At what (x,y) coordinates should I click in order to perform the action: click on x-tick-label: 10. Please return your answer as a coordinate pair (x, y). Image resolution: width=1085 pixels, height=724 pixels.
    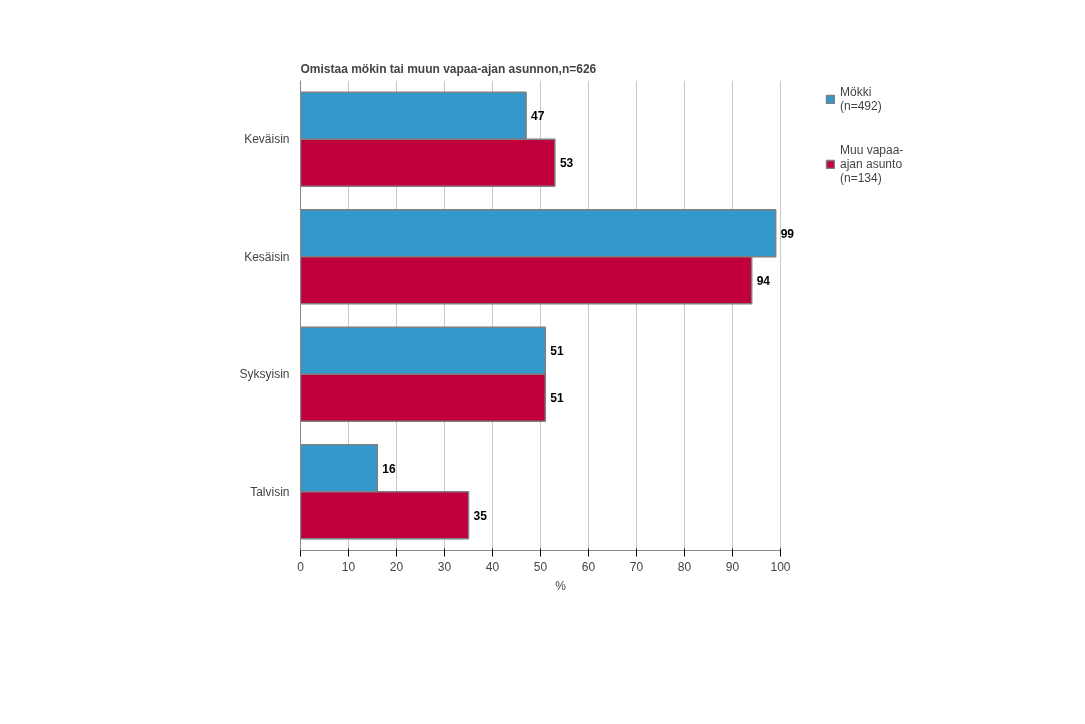
    Looking at the image, I should click on (348, 566).